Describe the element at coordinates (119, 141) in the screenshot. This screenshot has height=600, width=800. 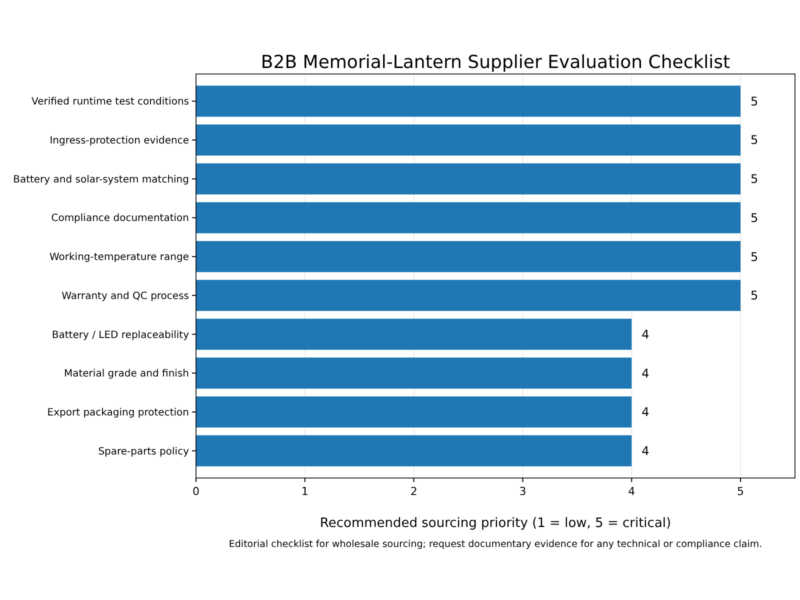
I see `y-tick-label: Ingress-protection evidence` at that location.